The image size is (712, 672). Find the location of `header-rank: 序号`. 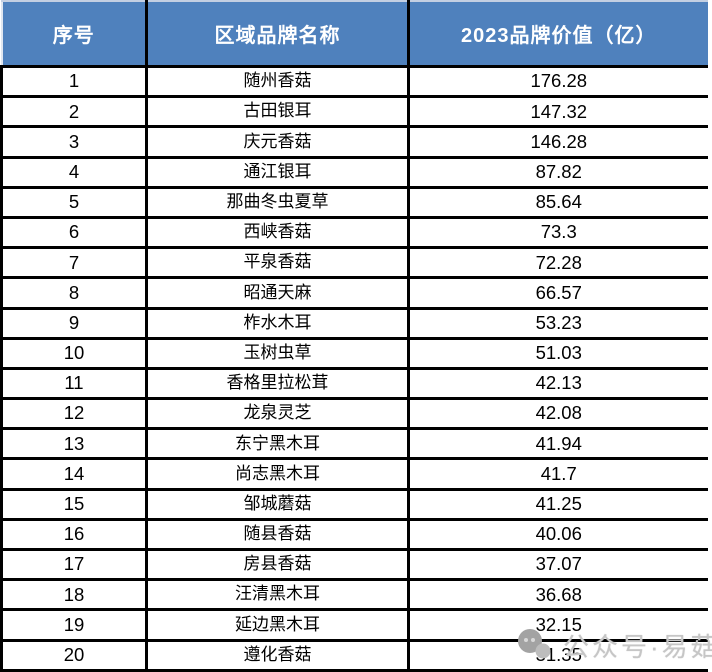

header-rank: 序号 is located at coordinates (74, 34).